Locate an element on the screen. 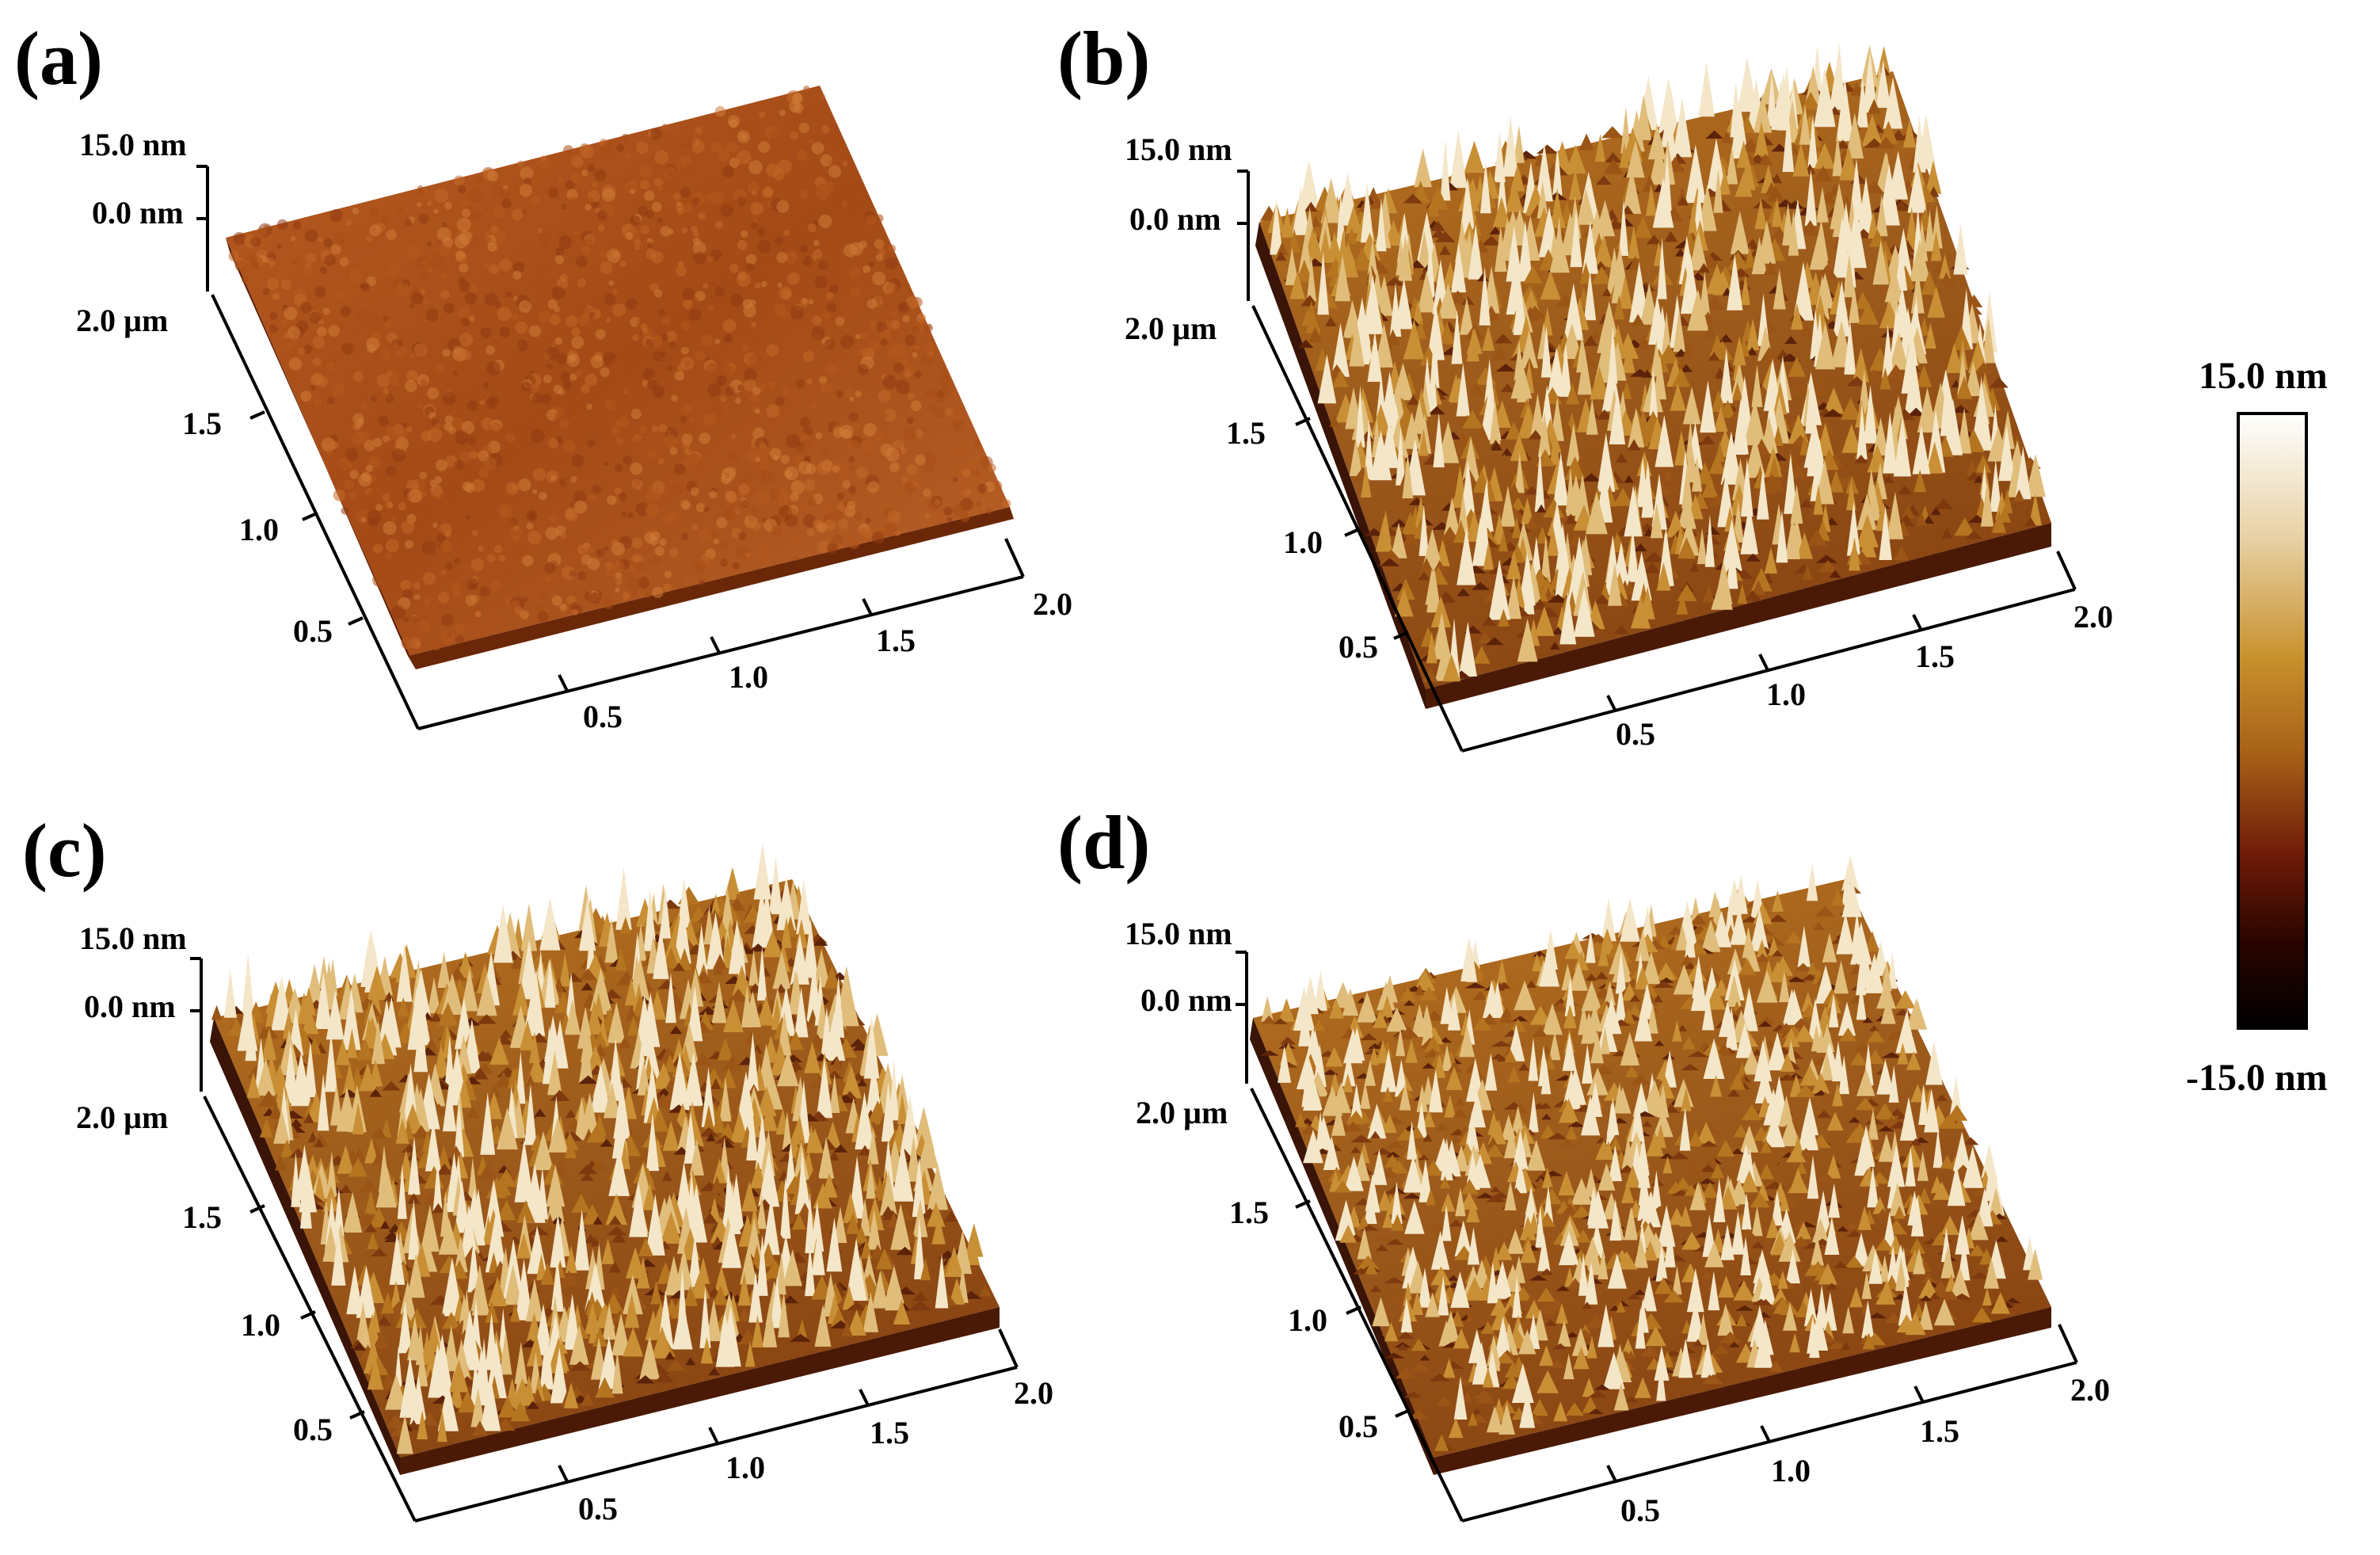 This screenshot has height=1555, width=2380. y-tick-label: 0.5 is located at coordinates (313, 1429).